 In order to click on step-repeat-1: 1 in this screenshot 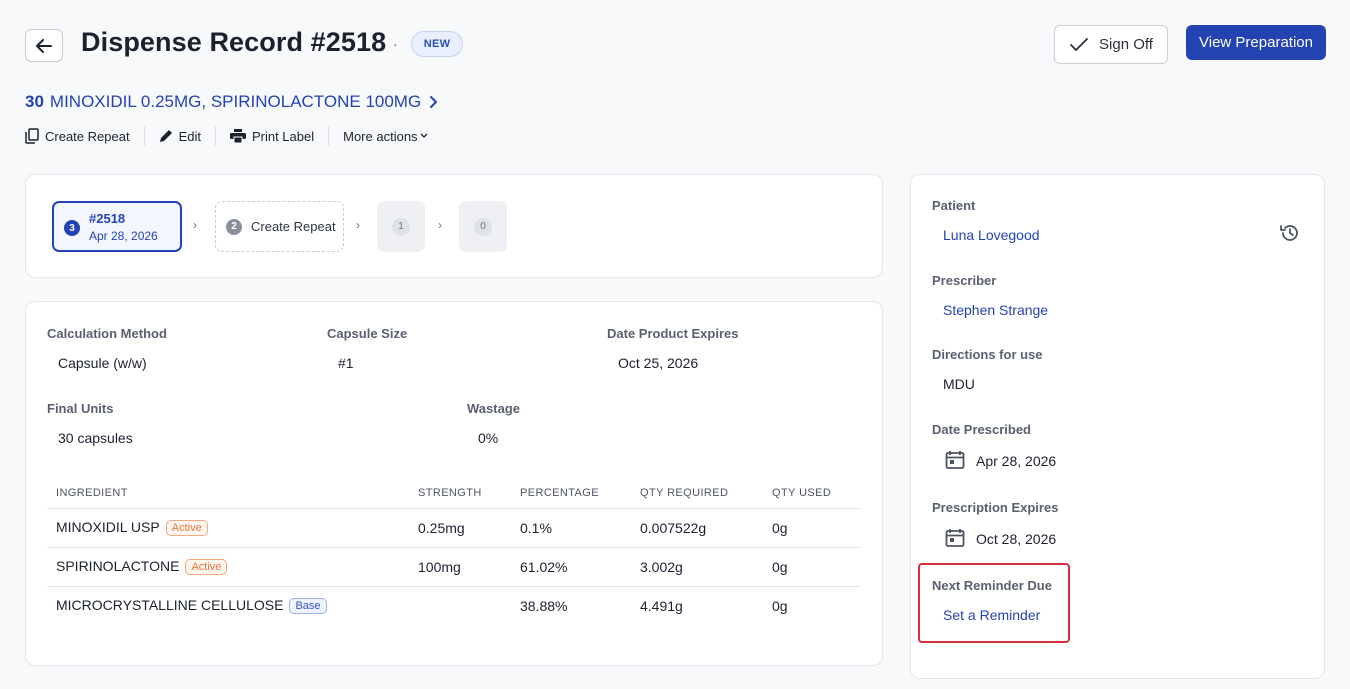, I will do `click(401, 226)`.